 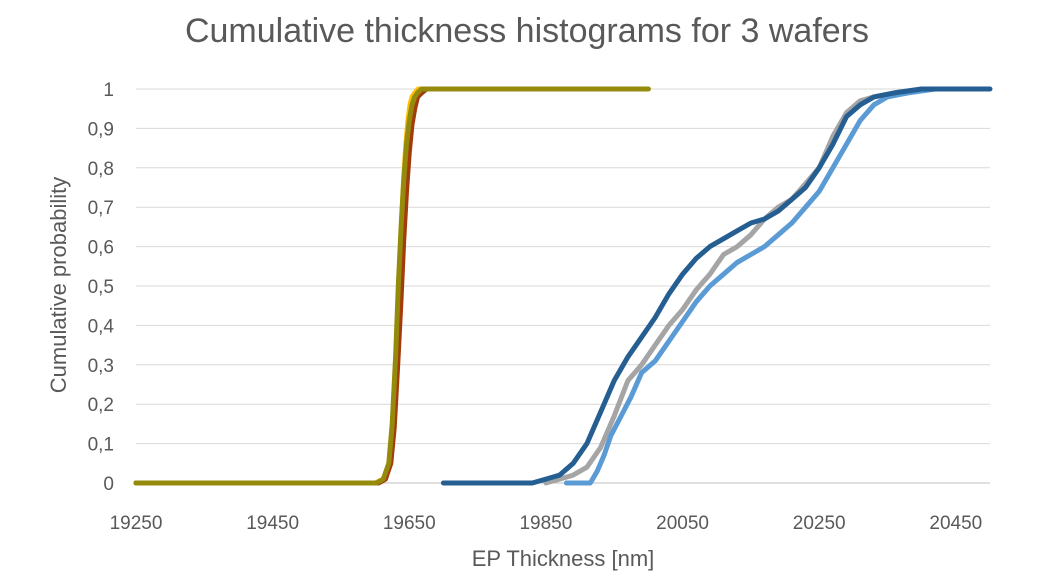 I want to click on x-axis-ticks: 19250 19450 19650 19850 20050 20250 20450, so click(x=546, y=523).